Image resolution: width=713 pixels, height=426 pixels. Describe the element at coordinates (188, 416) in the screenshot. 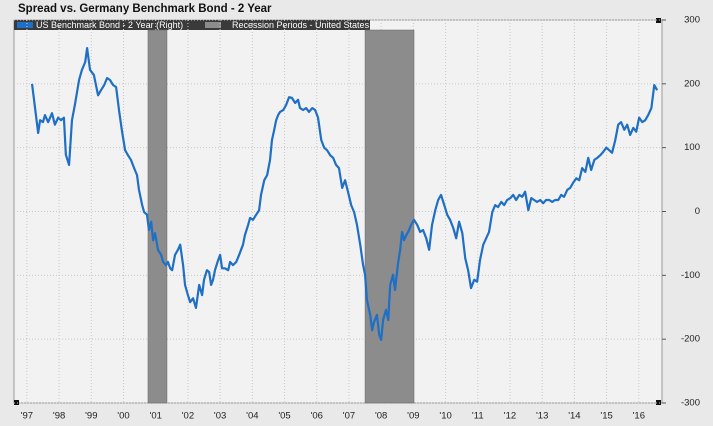

I see `x-tick-label: '02` at that location.